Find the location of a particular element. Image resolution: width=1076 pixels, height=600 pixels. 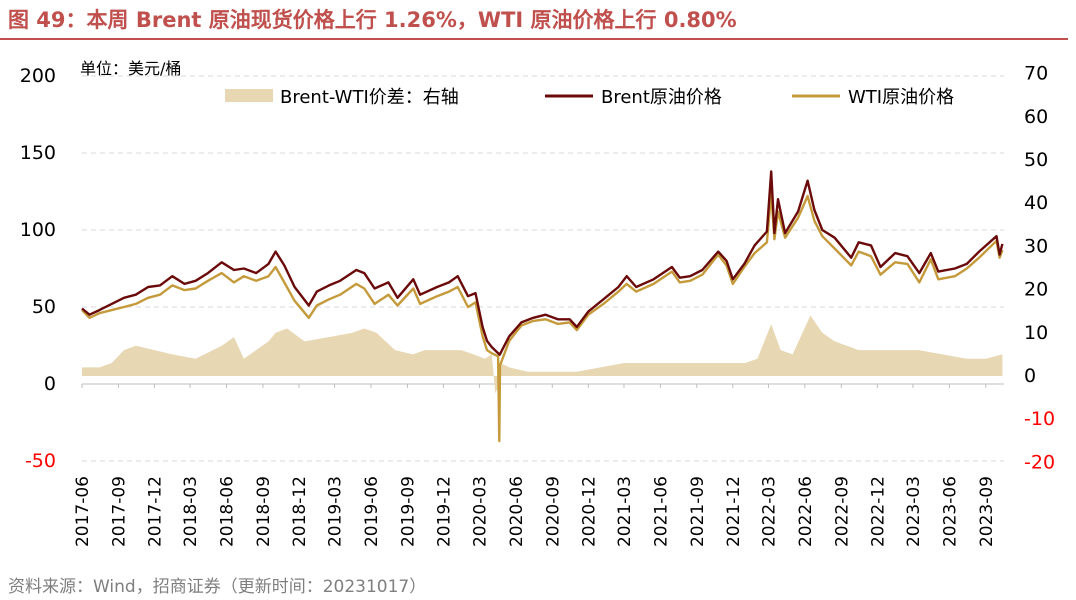

legend-label-spread: Brent-WTI价差：右轴 is located at coordinates (369, 97).